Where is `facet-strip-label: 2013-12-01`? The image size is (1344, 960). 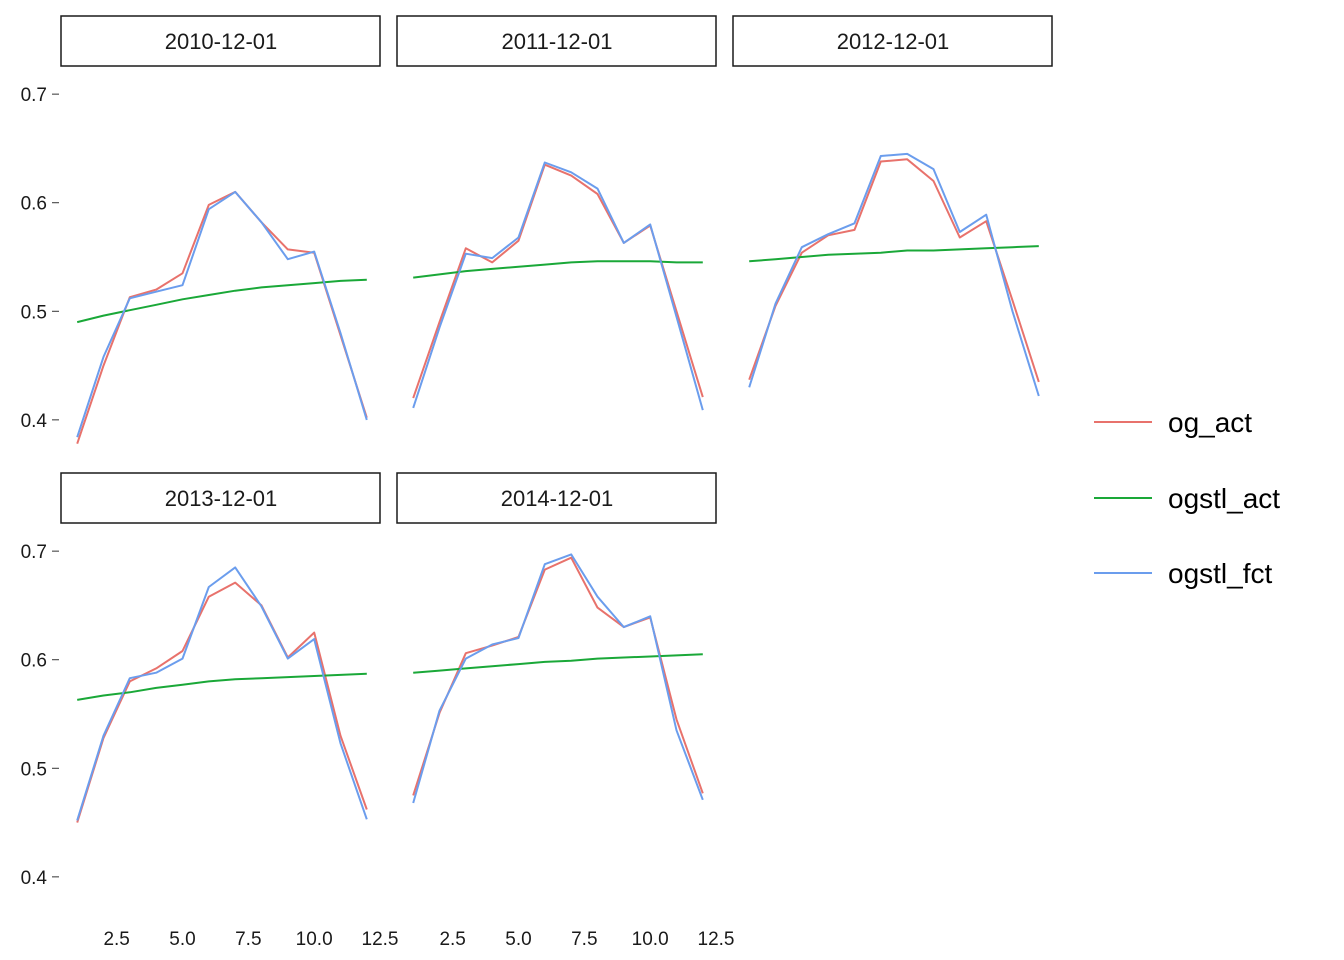 facet-strip-label: 2013-12-01 is located at coordinates (221, 498).